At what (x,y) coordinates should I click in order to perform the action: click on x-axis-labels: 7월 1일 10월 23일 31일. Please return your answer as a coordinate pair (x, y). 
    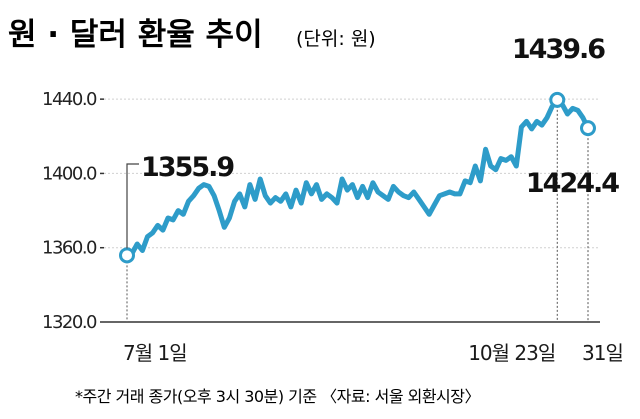
    Looking at the image, I should click on (373, 353).